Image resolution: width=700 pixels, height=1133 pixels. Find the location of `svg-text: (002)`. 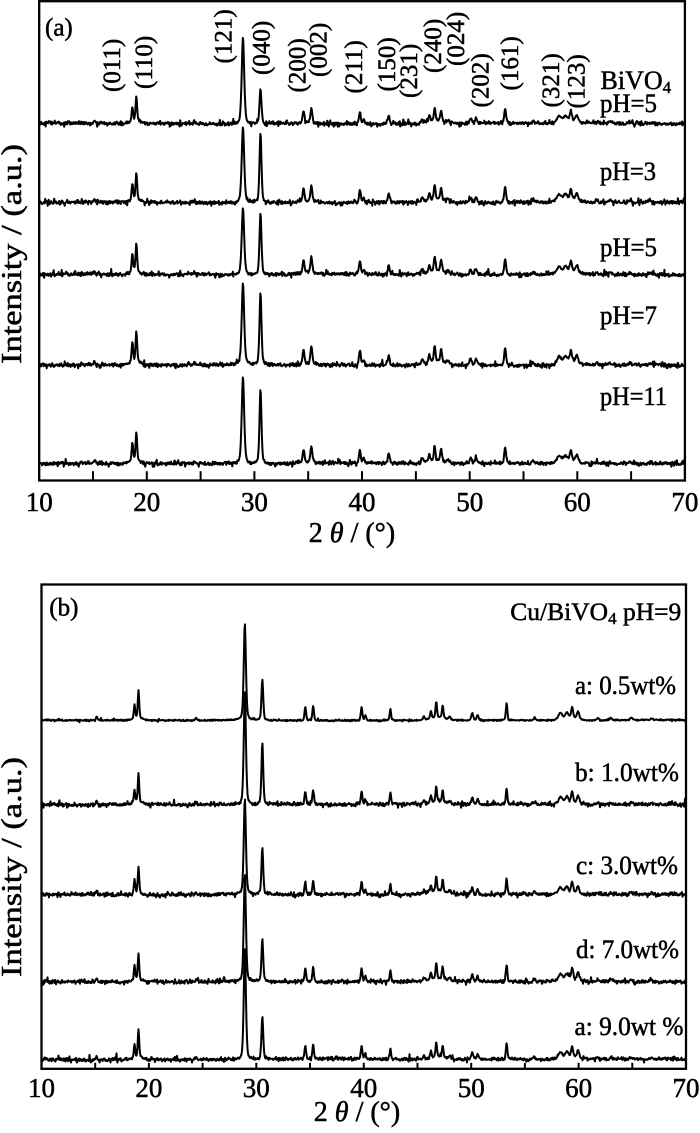

svg-text: (002) is located at coordinates (319, 50).